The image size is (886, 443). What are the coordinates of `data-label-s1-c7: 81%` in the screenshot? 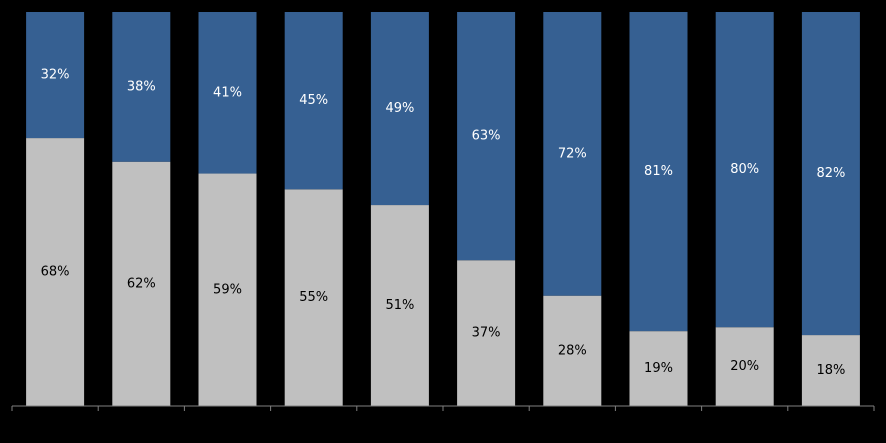 It's located at (658, 171).